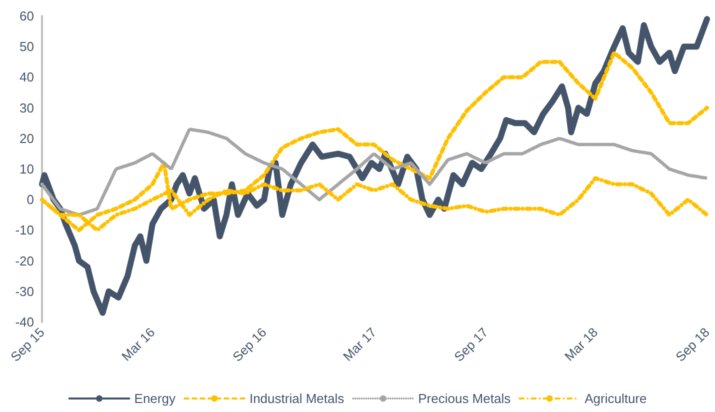 This screenshot has height=412, width=715. What do you see at coordinates (692, 344) in the screenshot?
I see `x-tick-label: Sep 18` at bounding box center [692, 344].